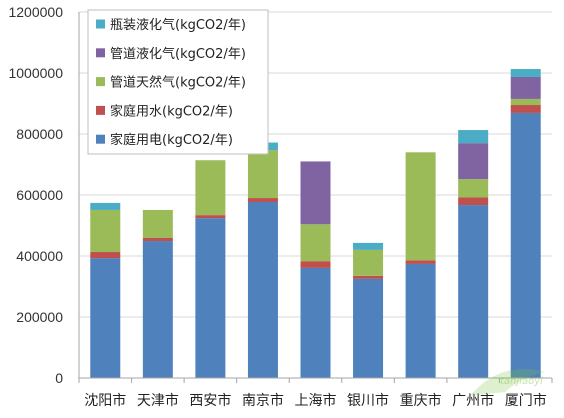 The height and width of the screenshot is (418, 564). What do you see at coordinates (35, 73) in the screenshot?
I see `y-tick-label: 1000000` at bounding box center [35, 73].